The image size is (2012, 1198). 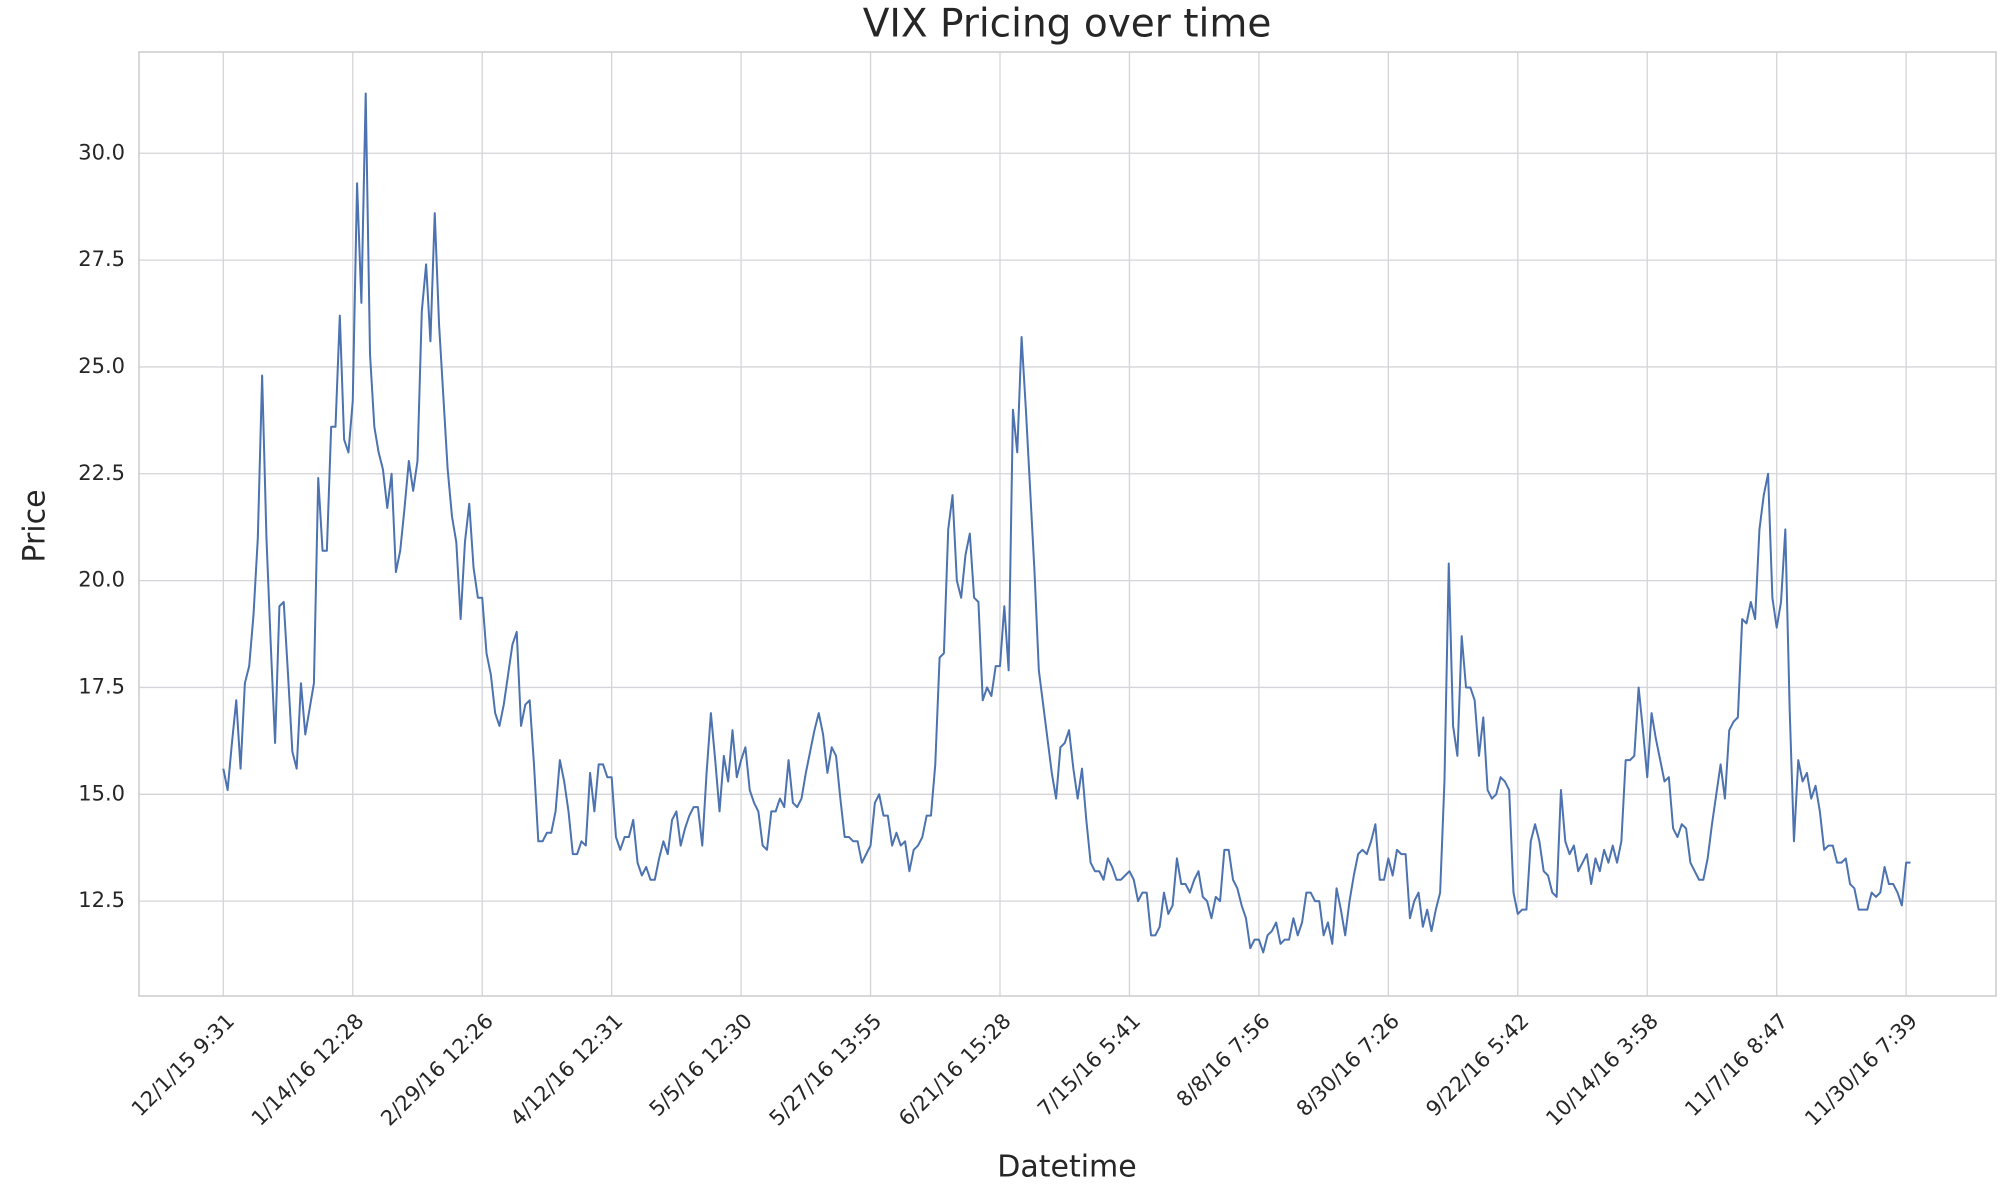 I want to click on x-tick-label: 9/22/16 5:42, so click(x=1477, y=1065).